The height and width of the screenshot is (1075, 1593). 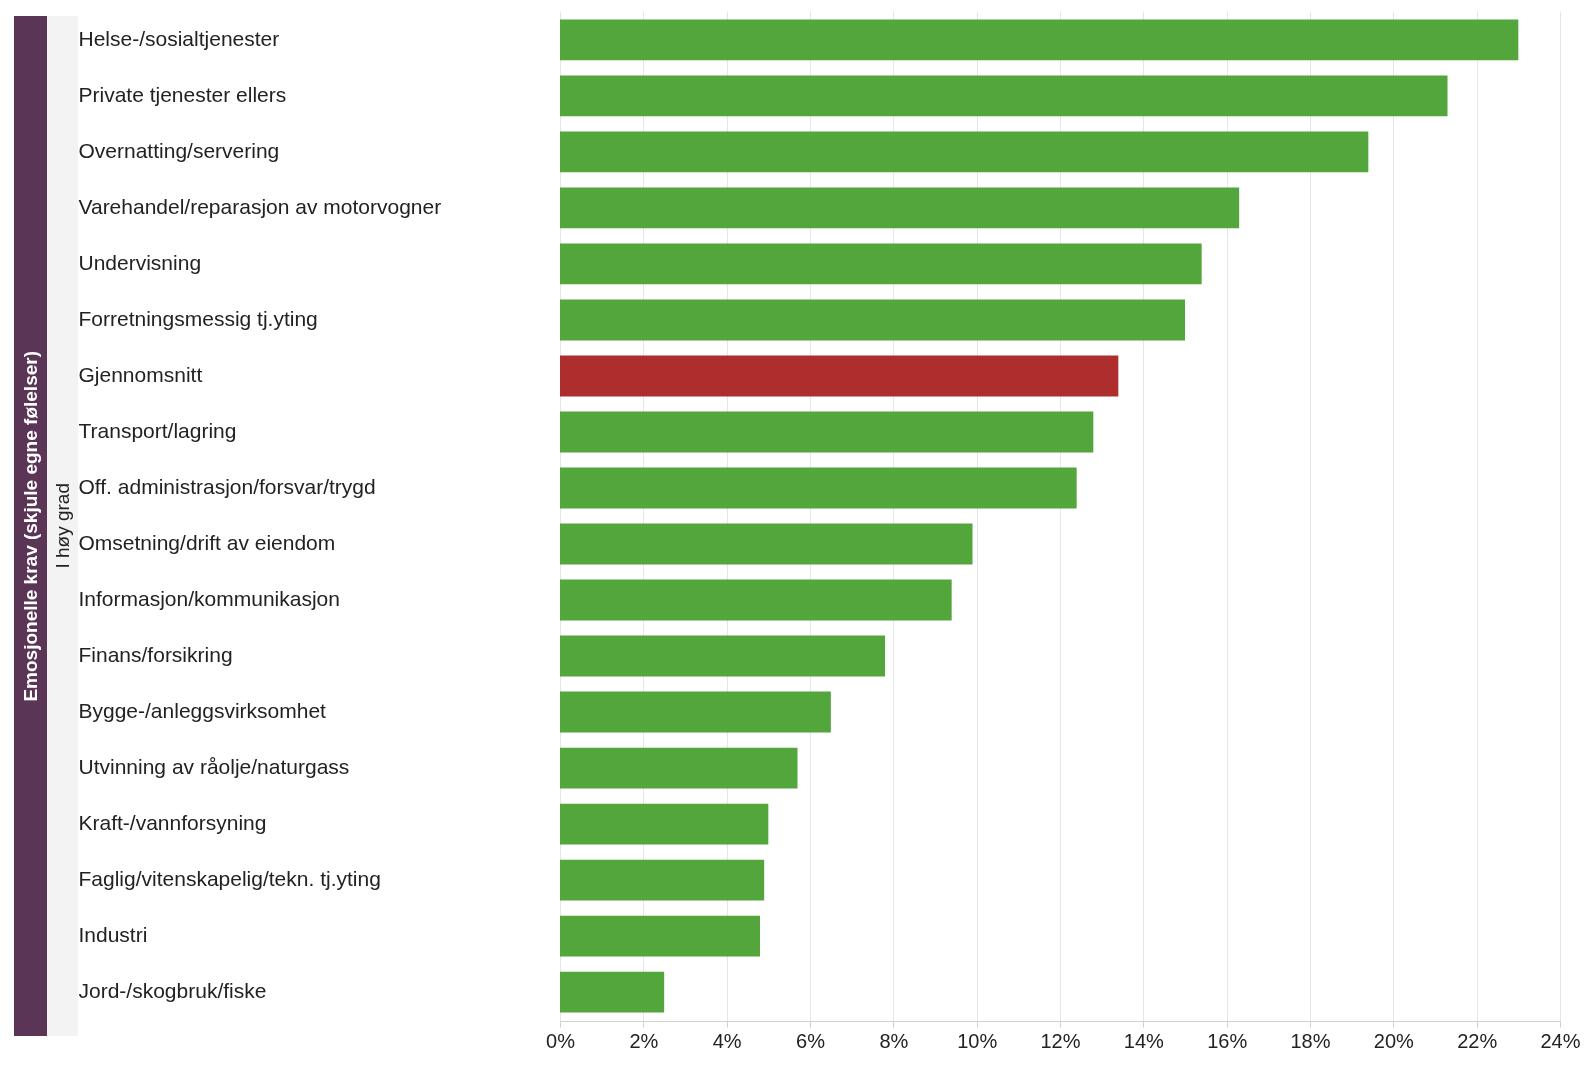 I want to click on x-tick-label: 10%, so click(x=977, y=1040).